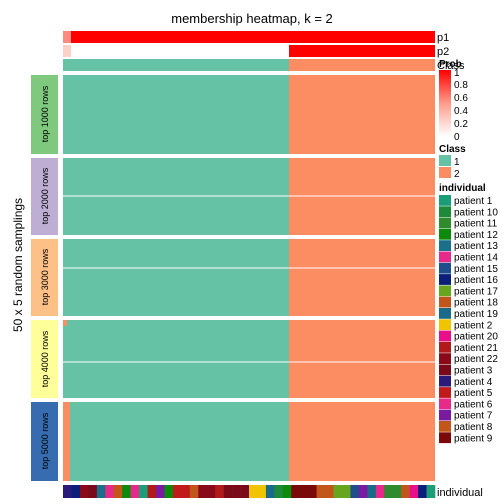 This screenshot has width=504, height=504. Describe the element at coordinates (445, 160) in the screenshot. I see `class-1-swatch` at that location.